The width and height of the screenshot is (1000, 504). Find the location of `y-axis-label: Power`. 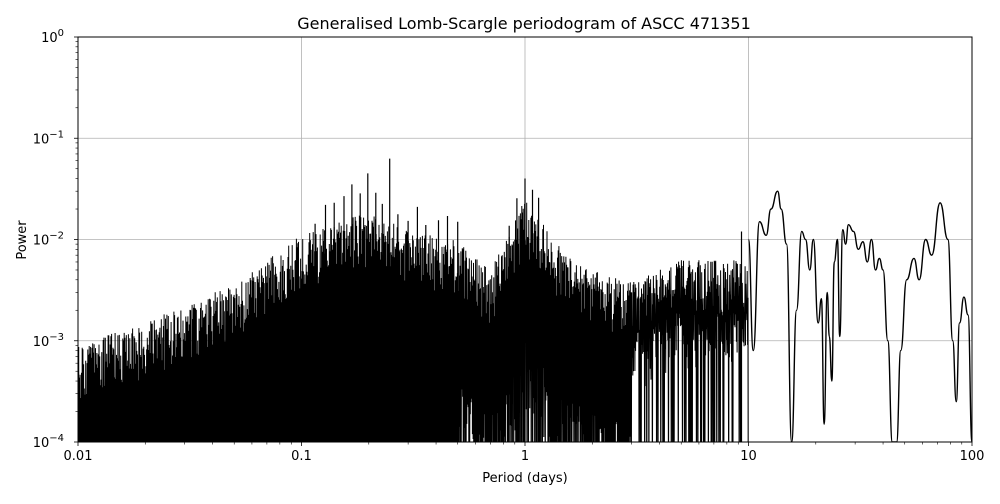

y-axis-label: Power is located at coordinates (22, 240).